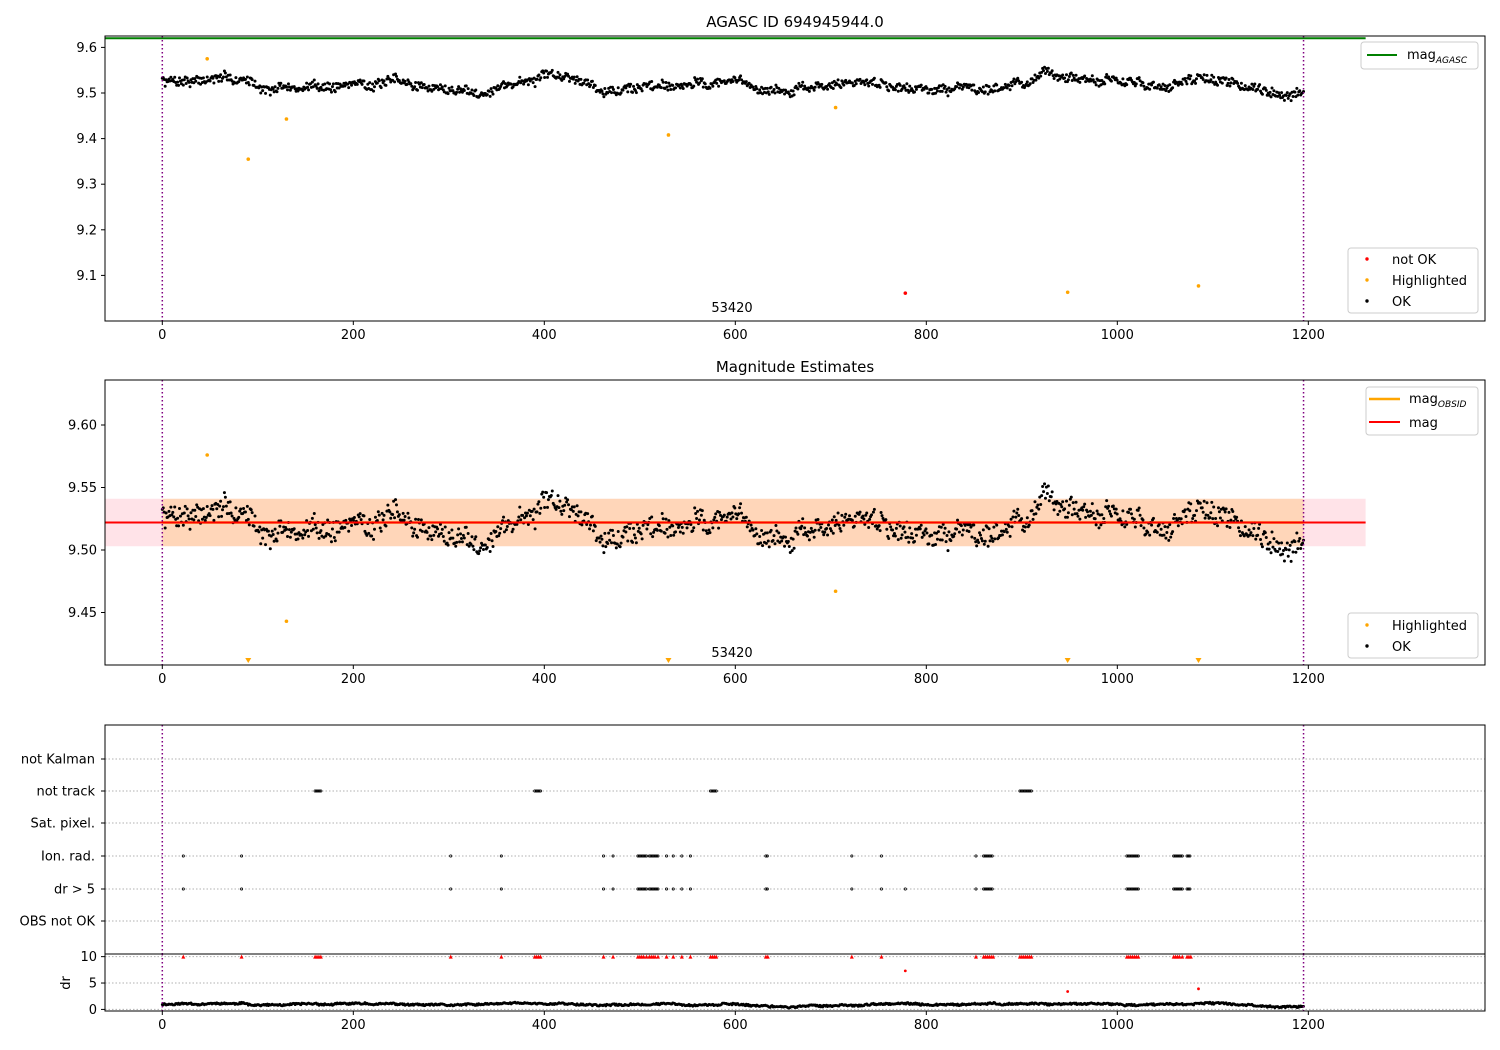 This screenshot has height=1050, width=1500. What do you see at coordinates (82, 613) in the screenshot?
I see `mag-estimates-ytick-label: 9.45` at bounding box center [82, 613].